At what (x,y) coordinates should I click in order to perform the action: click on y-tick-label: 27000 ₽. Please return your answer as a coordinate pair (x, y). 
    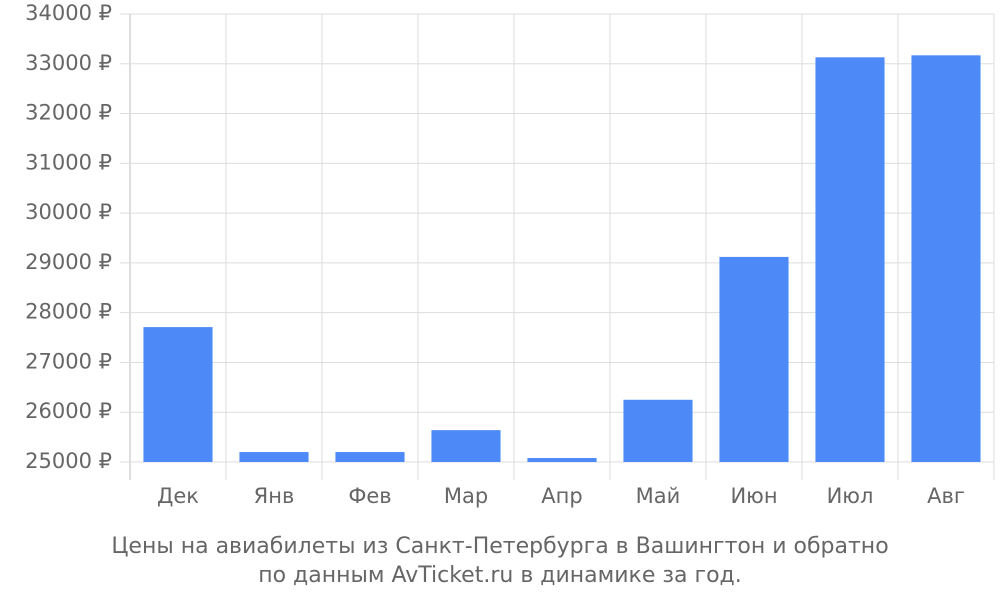
    Looking at the image, I should click on (68, 361).